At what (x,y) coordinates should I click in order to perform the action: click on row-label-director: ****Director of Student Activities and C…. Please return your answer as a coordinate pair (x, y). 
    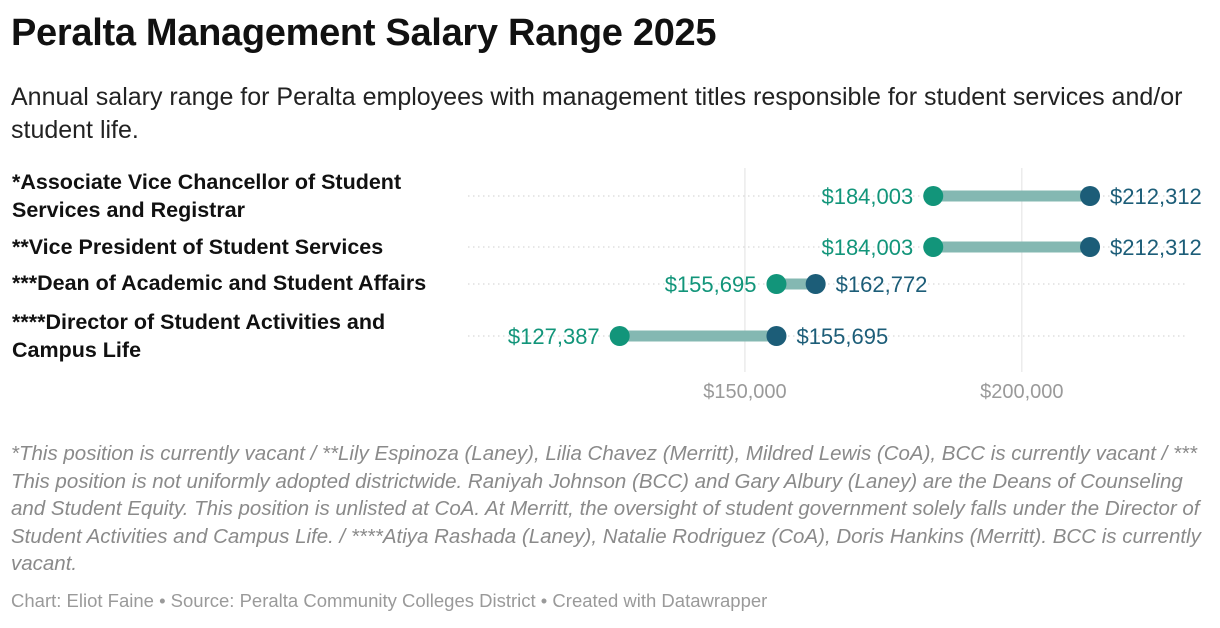
    Looking at the image, I should click on (199, 336).